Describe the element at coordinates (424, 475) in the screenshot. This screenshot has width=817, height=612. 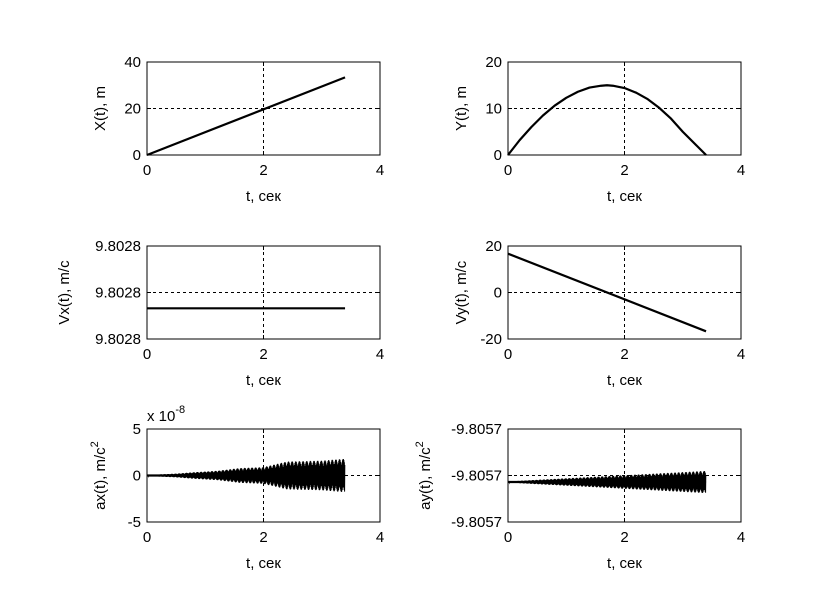
I see `y-axis-label: ay(t), m/c2` at that location.